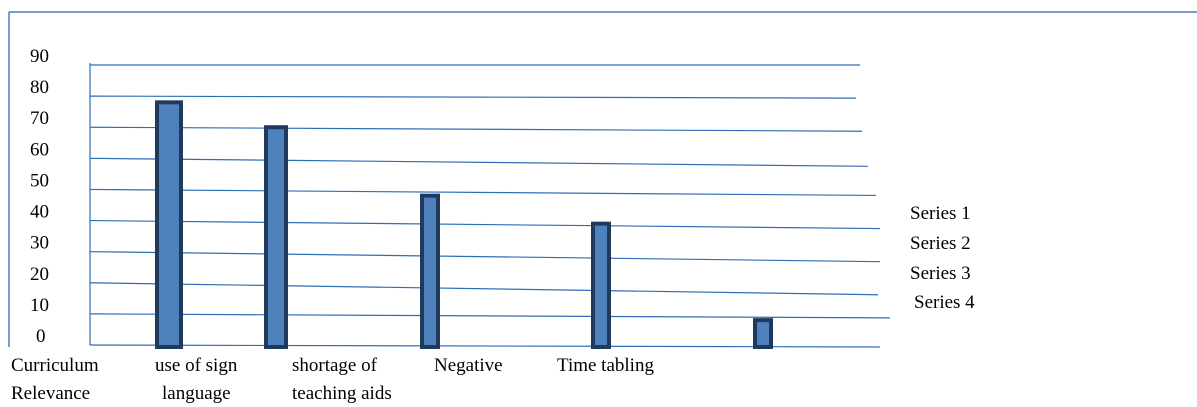 Image resolution: width=1197 pixels, height=407 pixels. What do you see at coordinates (335, 365) in the screenshot?
I see `x-category-label: shortage of` at bounding box center [335, 365].